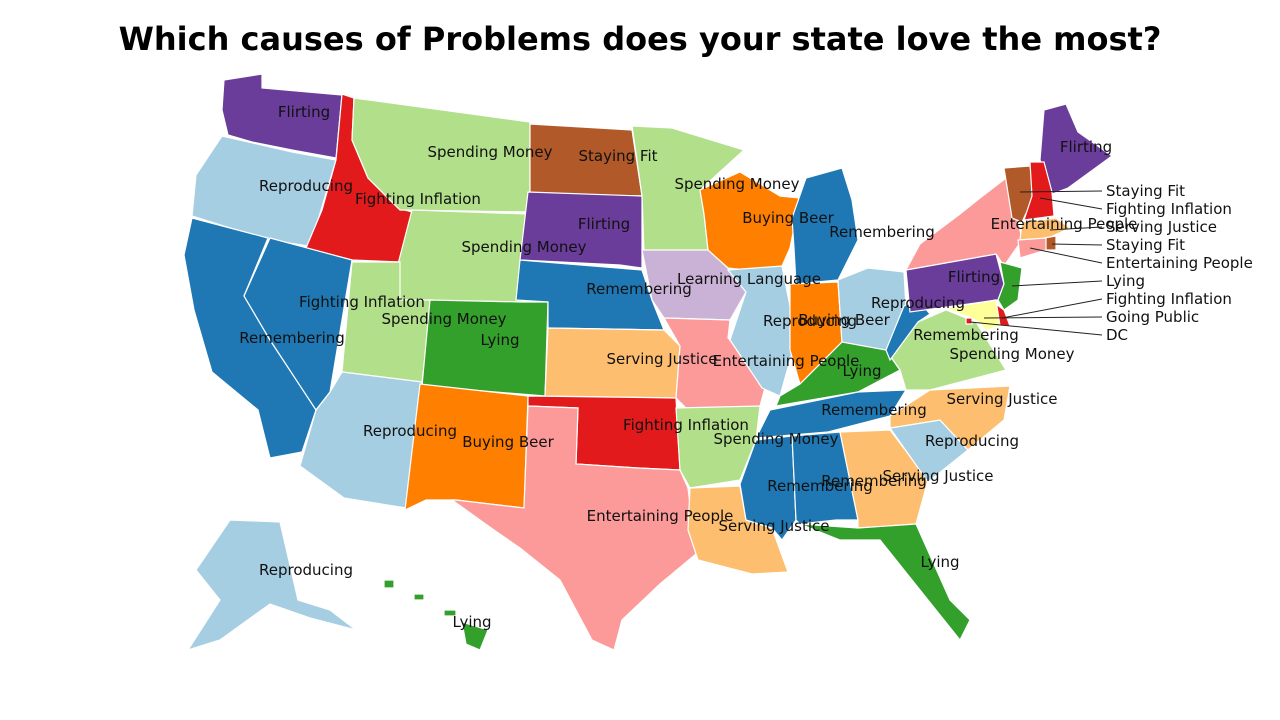 The height and width of the screenshot is (720, 1280). Describe the element at coordinates (844, 320) in the screenshot. I see `state-label-in: Buying Beer` at that location.